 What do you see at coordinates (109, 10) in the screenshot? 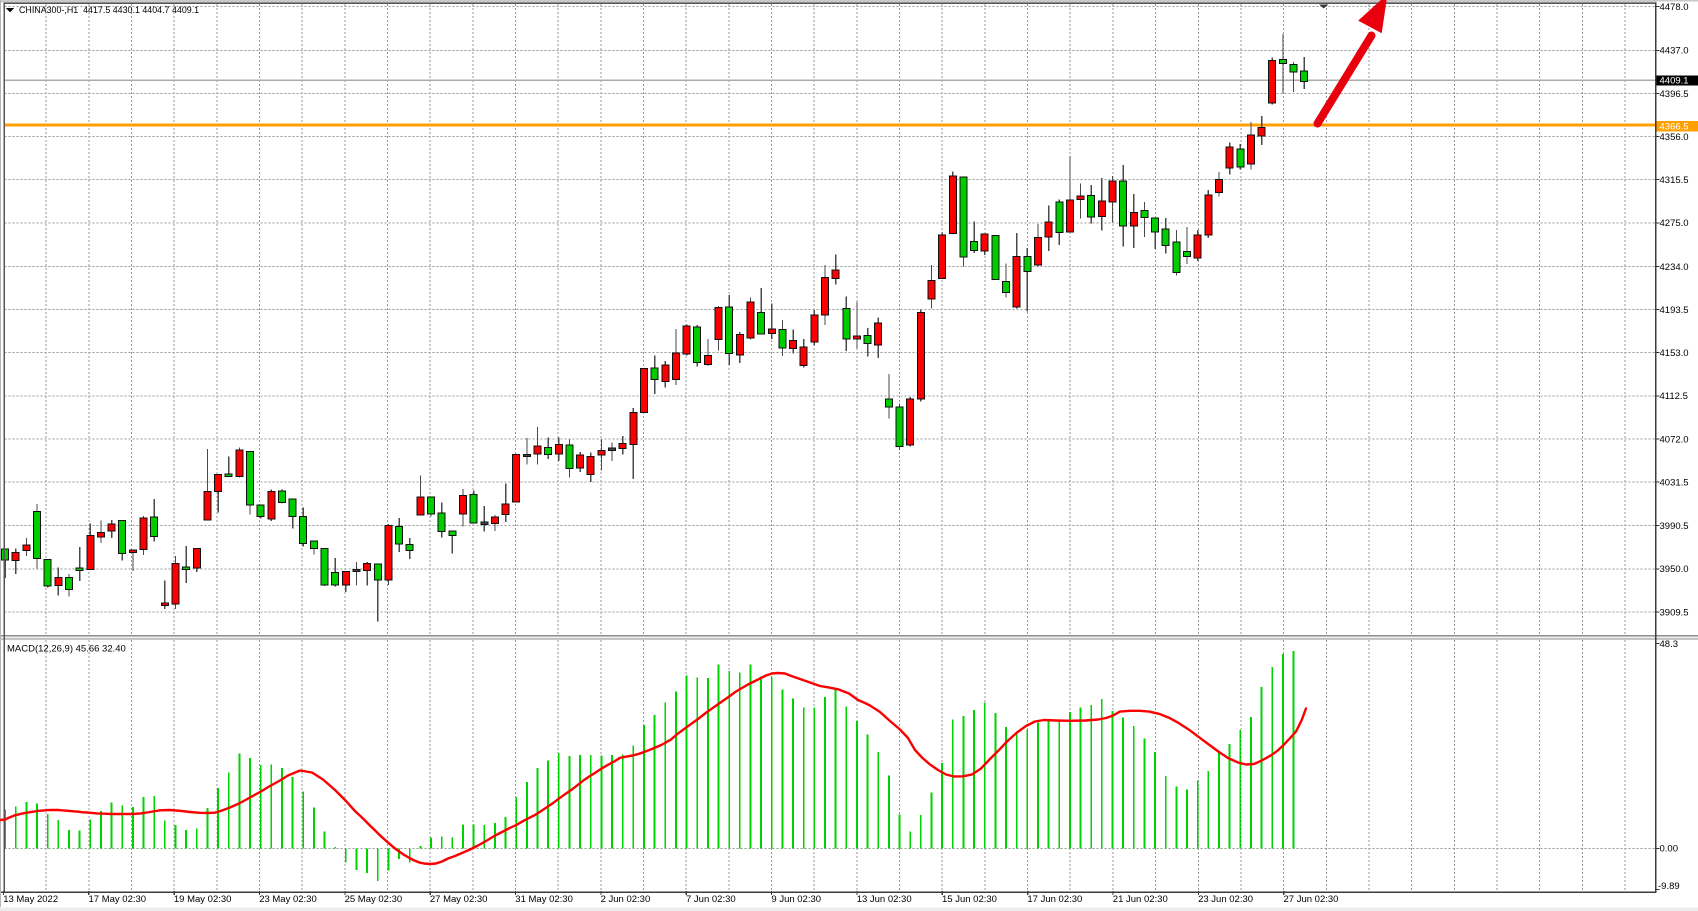
I see `svg-text:CHINA300-,H1 4417.5 4430.1 44: CHINA300-,H1 4417.5 4430.1 4404.7 4409.1` at bounding box center [109, 10].